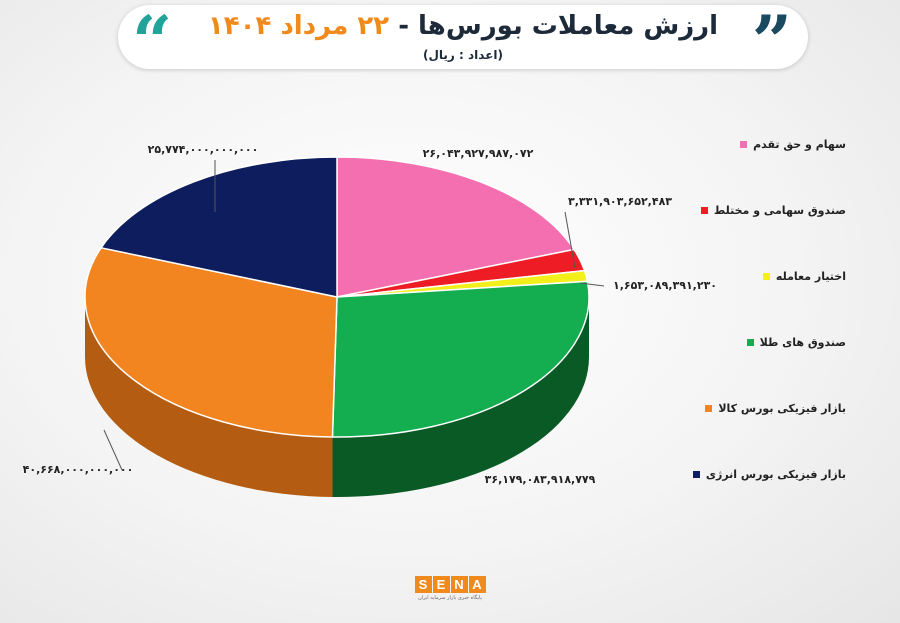 This screenshot has width=900, height=623. I want to click on value-label-3: ۳۶,۱۷۹,۰۸۳,۹۱۸,۷۷۹, so click(540, 479).